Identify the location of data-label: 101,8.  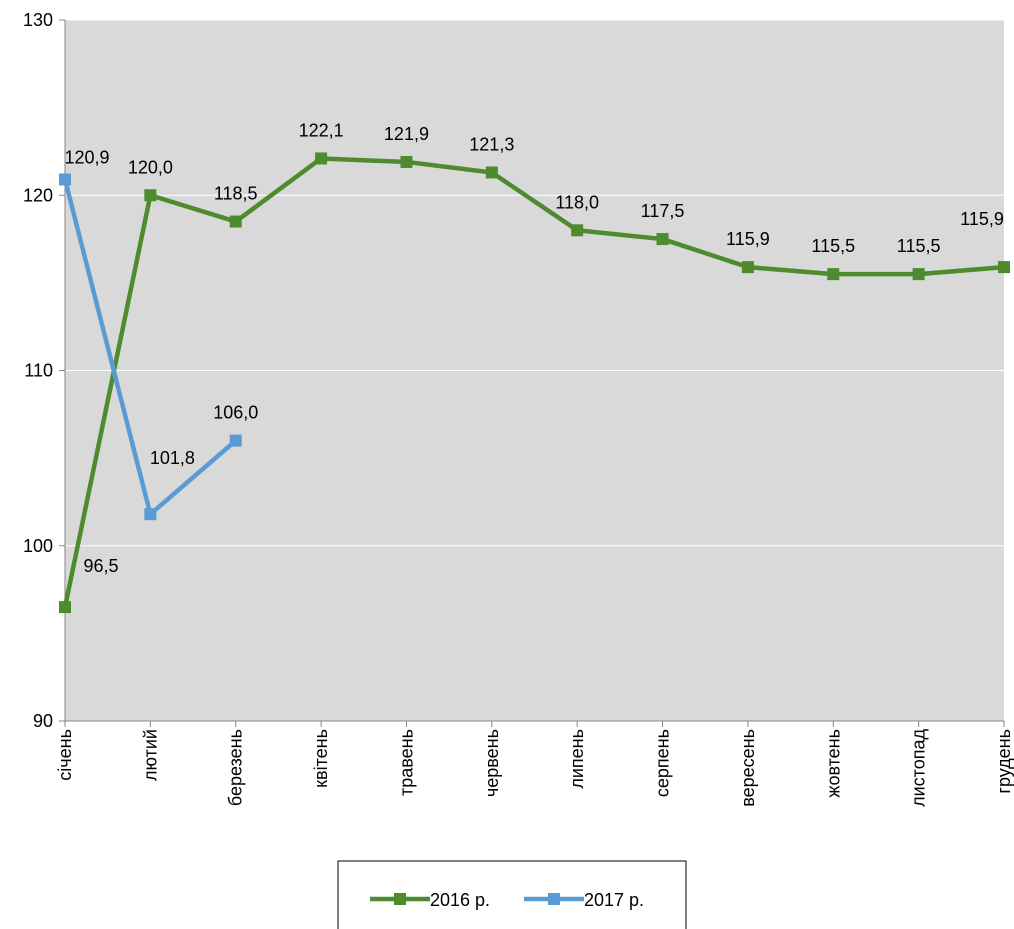
(172, 458).